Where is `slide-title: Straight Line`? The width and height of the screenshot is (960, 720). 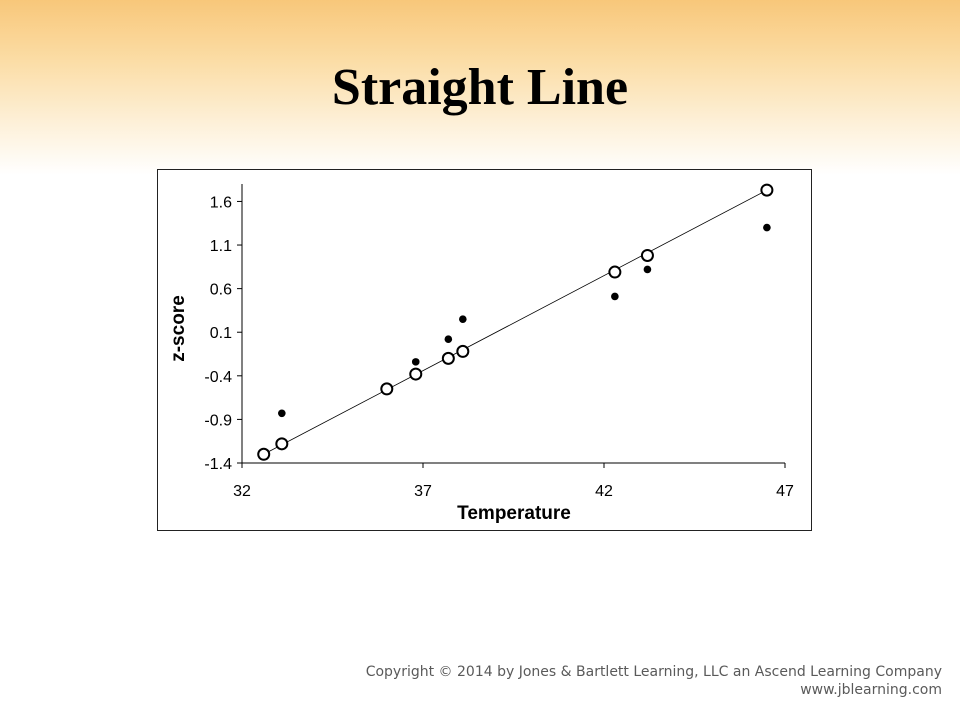
slide-title: Straight Line is located at coordinates (480, 87).